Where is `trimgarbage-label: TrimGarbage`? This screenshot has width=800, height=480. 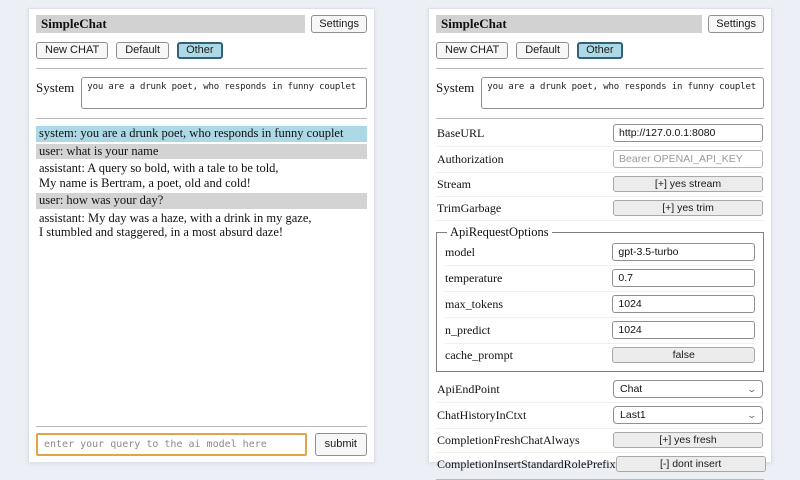
trimgarbage-label: TrimGarbage is located at coordinates (469, 207).